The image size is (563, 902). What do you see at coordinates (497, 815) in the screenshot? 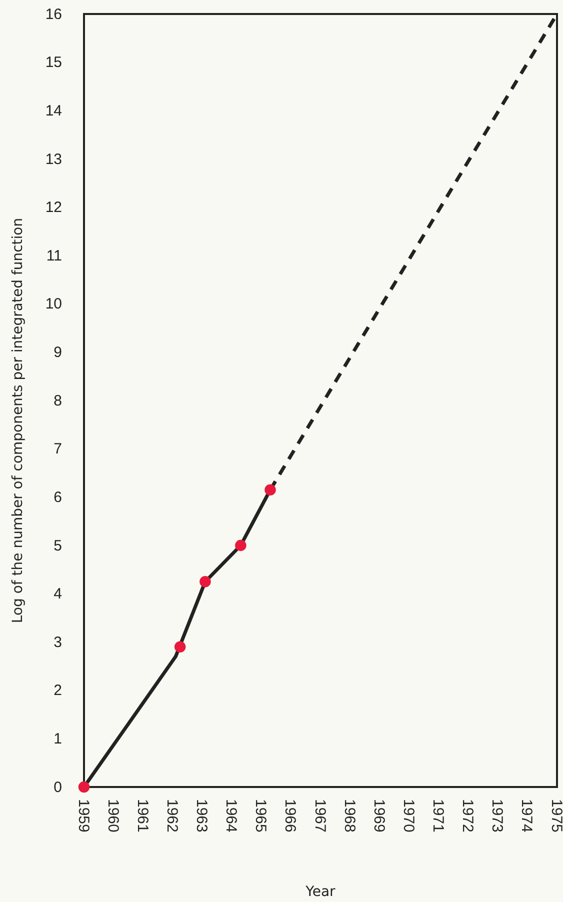
I see `x-tick-label: 1973` at bounding box center [497, 815].